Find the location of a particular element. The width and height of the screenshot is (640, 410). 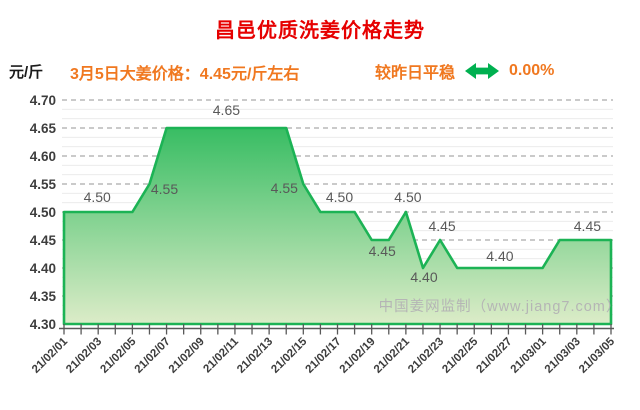

y-axis-unit-label: 元/斤 is located at coordinates (26, 72).